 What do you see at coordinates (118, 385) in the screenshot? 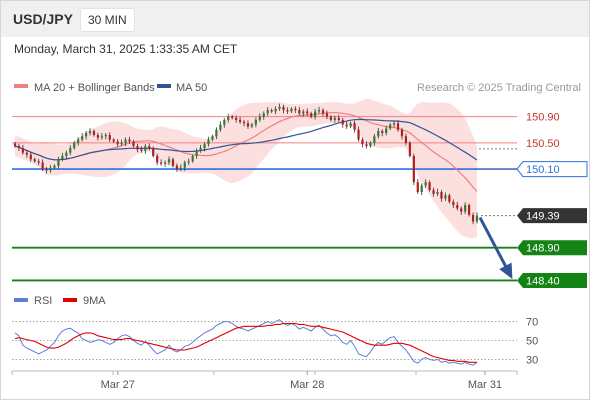
I see `x-tick-label: Mar 27` at bounding box center [118, 385].